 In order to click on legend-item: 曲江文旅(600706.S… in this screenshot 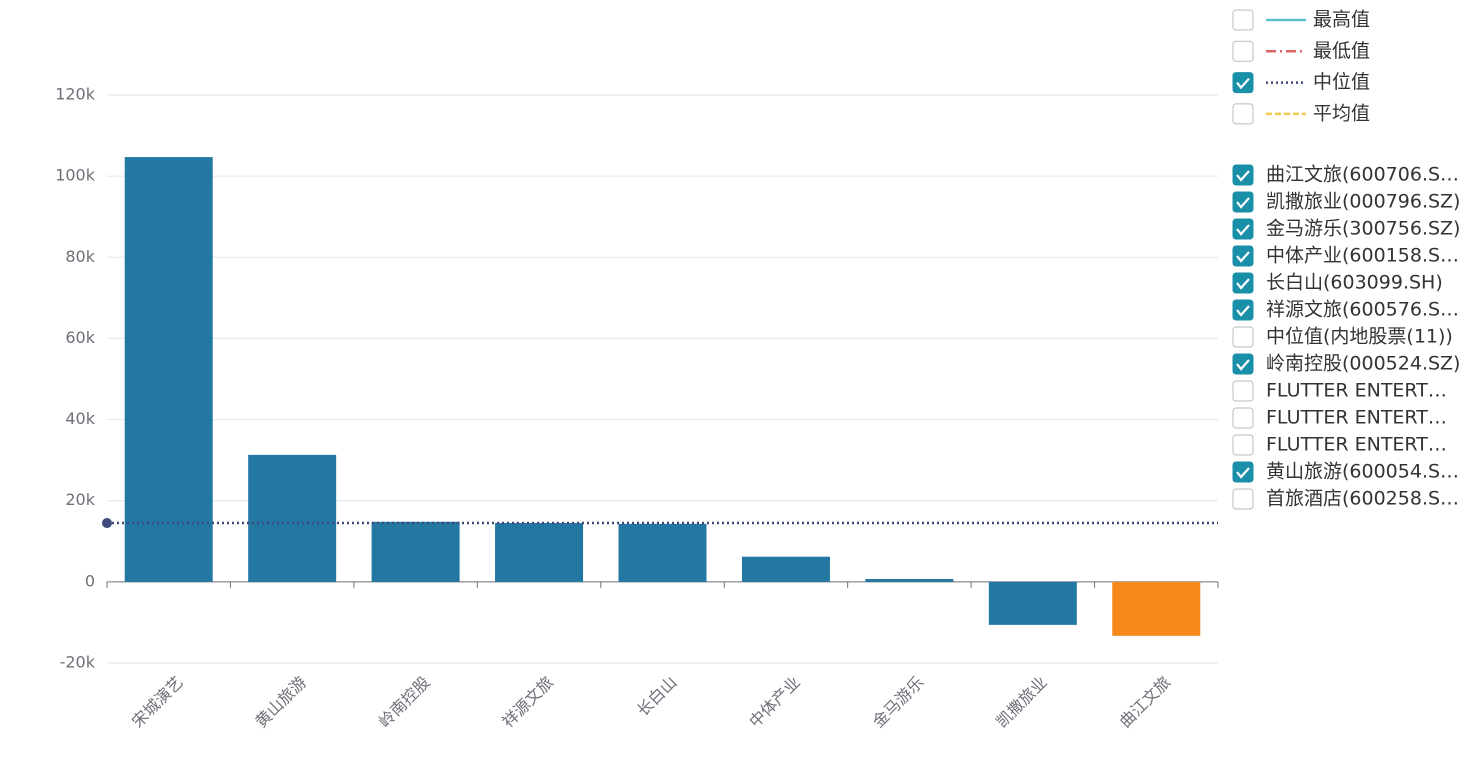, I will do `click(1345, 175)`.